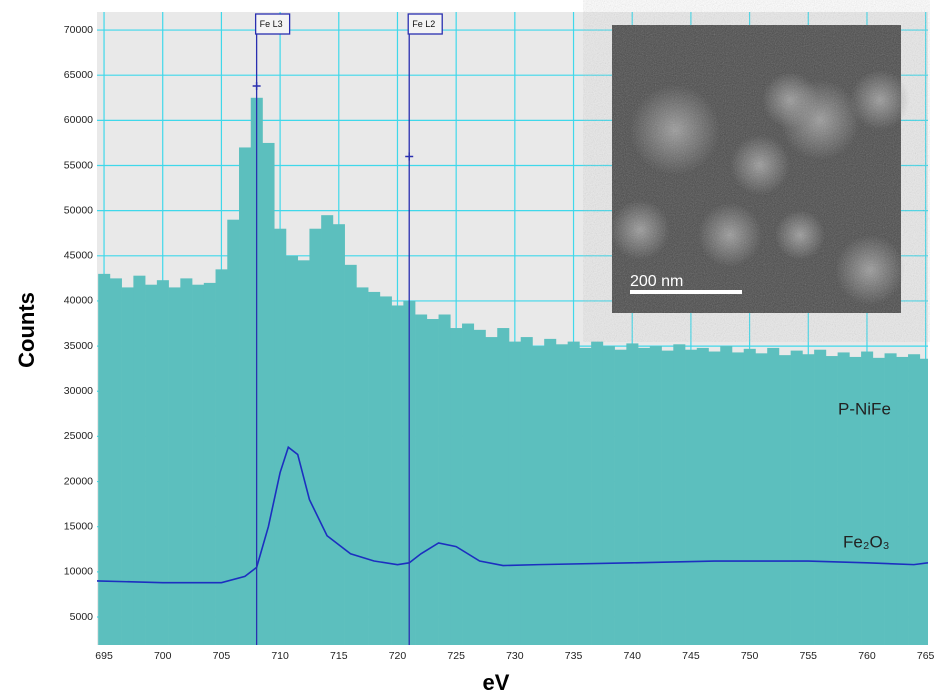 The image size is (936, 700). Describe the element at coordinates (271, 24) in the screenshot. I see `marker-label: Fe L3` at that location.